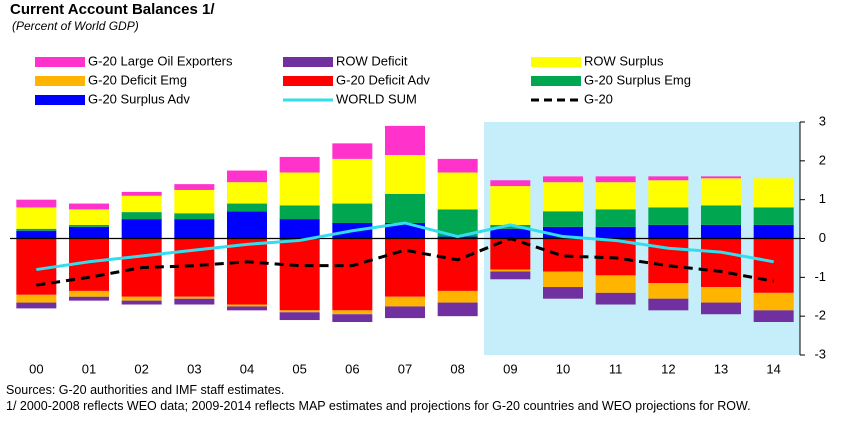 This screenshot has width=862, height=435. I want to click on x-tick-label: 06, so click(352, 368).